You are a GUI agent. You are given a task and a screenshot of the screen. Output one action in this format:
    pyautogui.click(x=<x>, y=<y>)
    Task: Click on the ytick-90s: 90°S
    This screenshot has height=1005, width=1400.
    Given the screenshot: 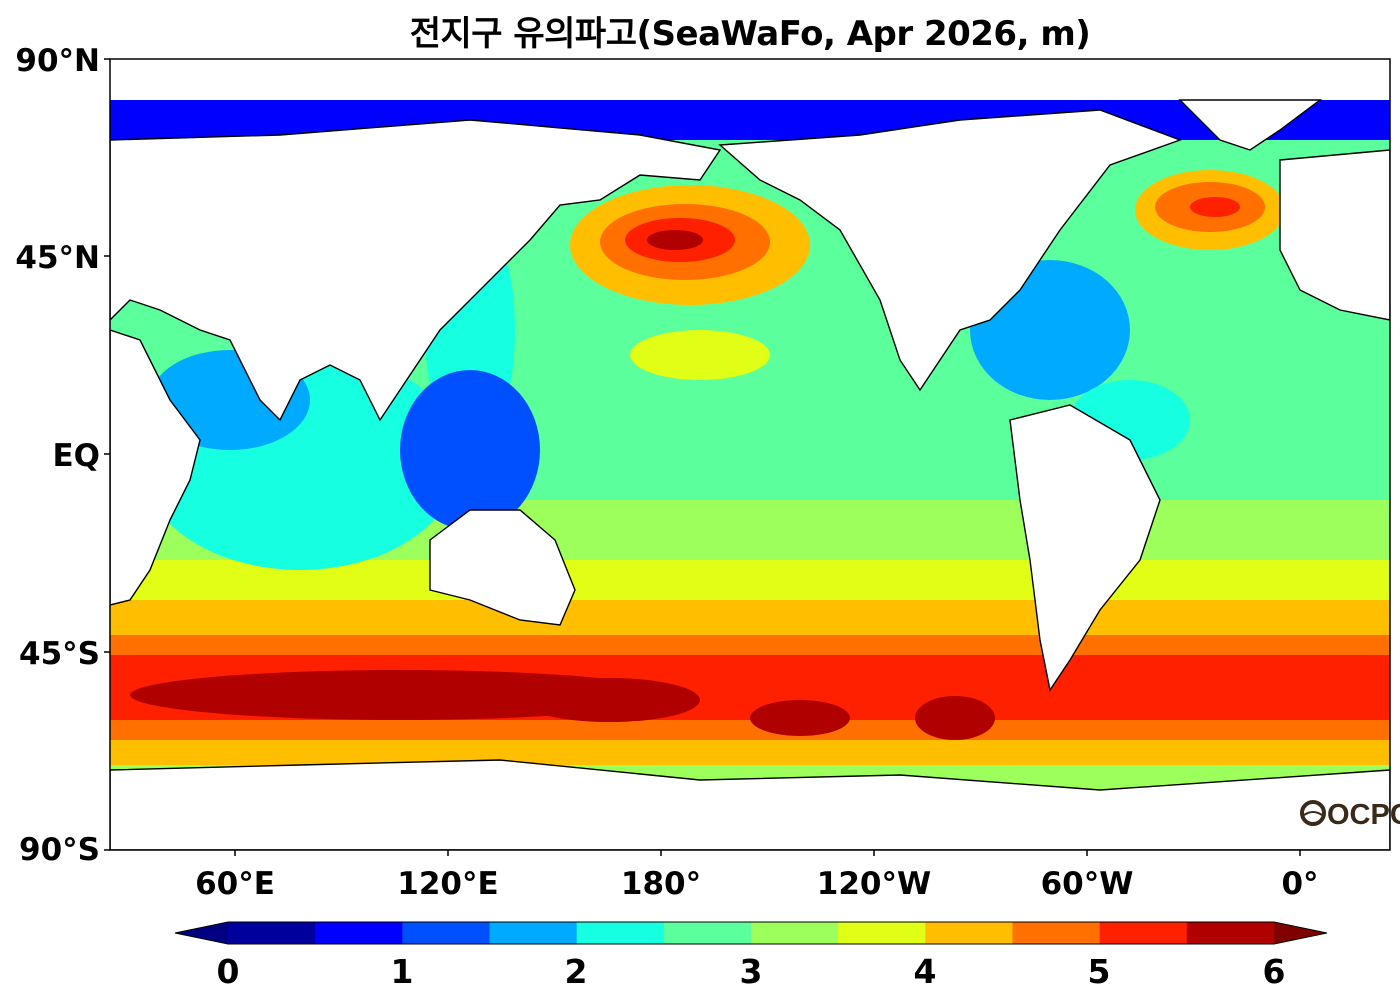 What is the action you would take?
    pyautogui.click(x=59, y=850)
    